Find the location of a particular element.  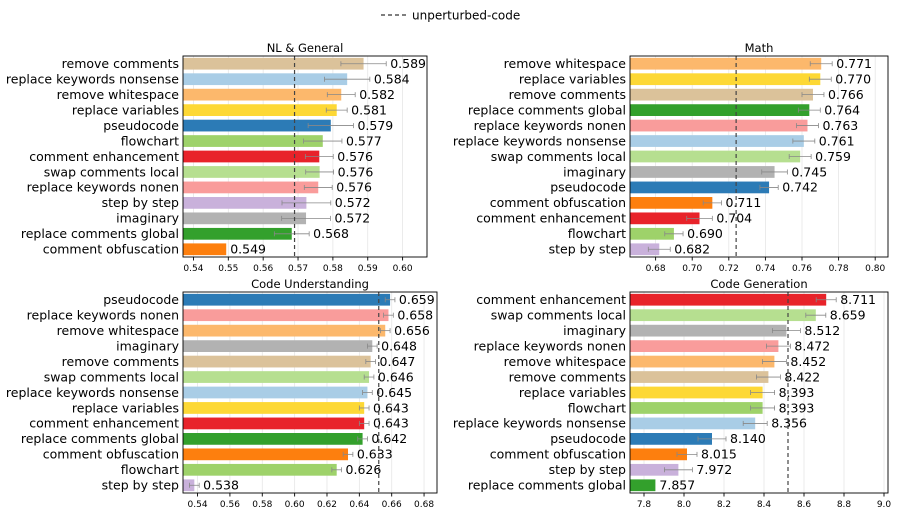

value-label-step-by-step: 0.538 is located at coordinates (221, 485).